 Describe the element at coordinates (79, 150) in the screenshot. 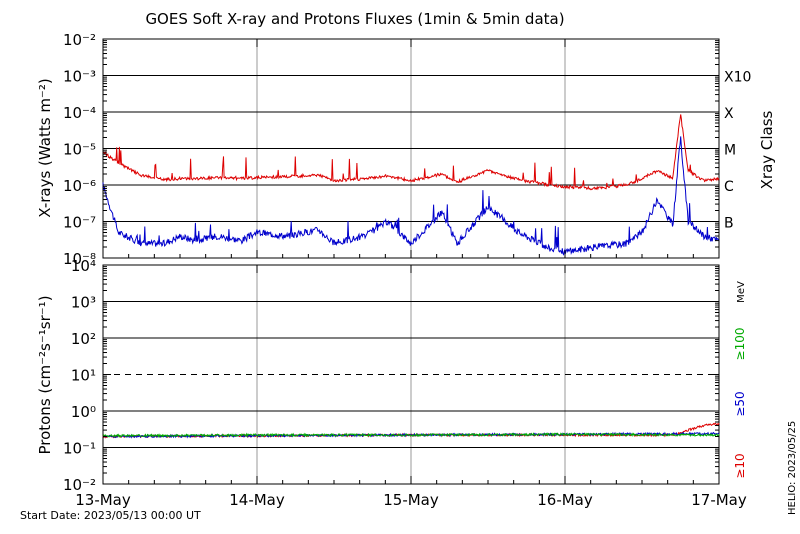

I see `xray-ytick-label: 10⁻⁵` at that location.